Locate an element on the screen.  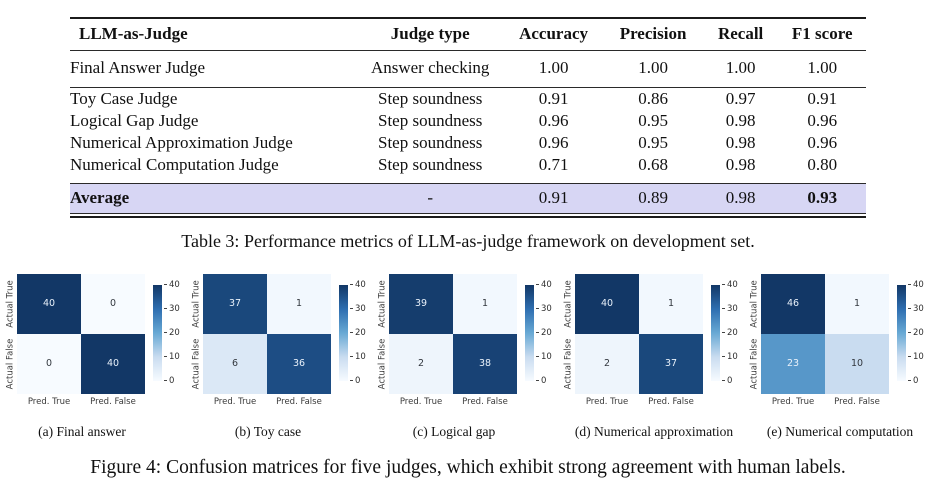
subplot-caption: (e) Numerical computation is located at coordinates (840, 431).